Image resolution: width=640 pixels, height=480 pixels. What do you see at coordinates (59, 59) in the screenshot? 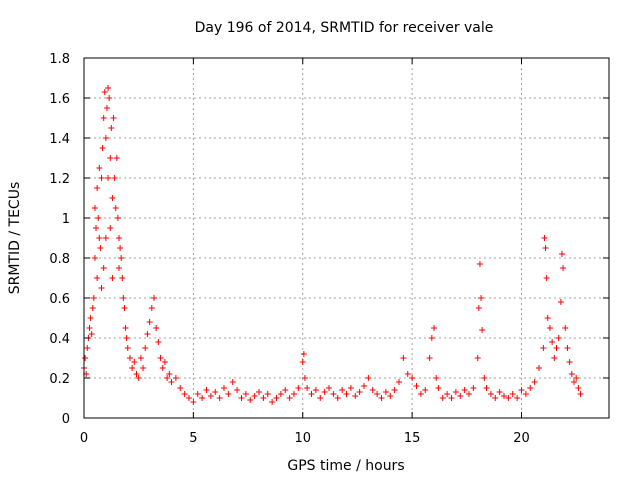
I see `y-tick-label: 1.8` at bounding box center [59, 59].